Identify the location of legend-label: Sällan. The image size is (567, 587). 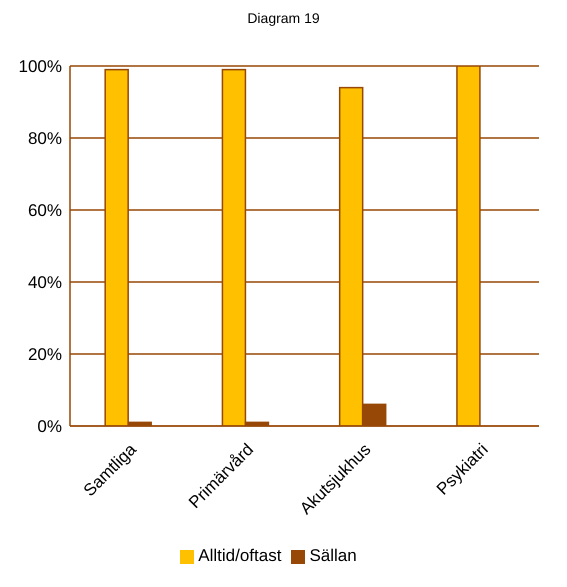
(333, 555).